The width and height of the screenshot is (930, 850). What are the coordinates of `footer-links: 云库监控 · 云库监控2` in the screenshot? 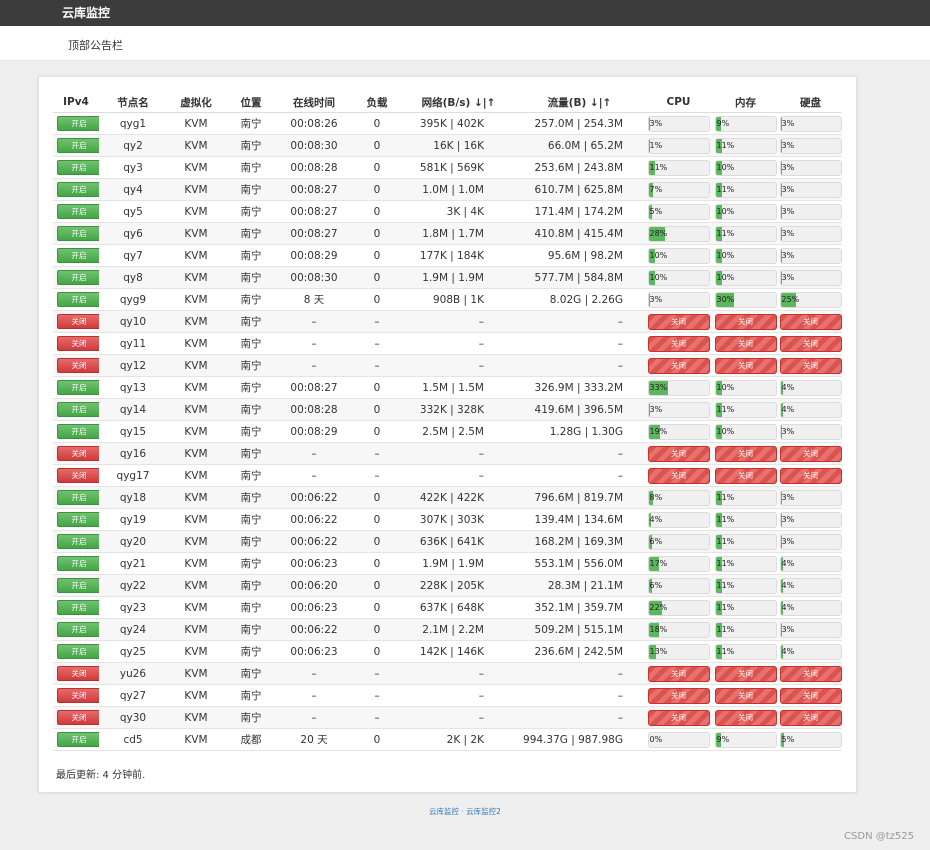 It's located at (465, 811).